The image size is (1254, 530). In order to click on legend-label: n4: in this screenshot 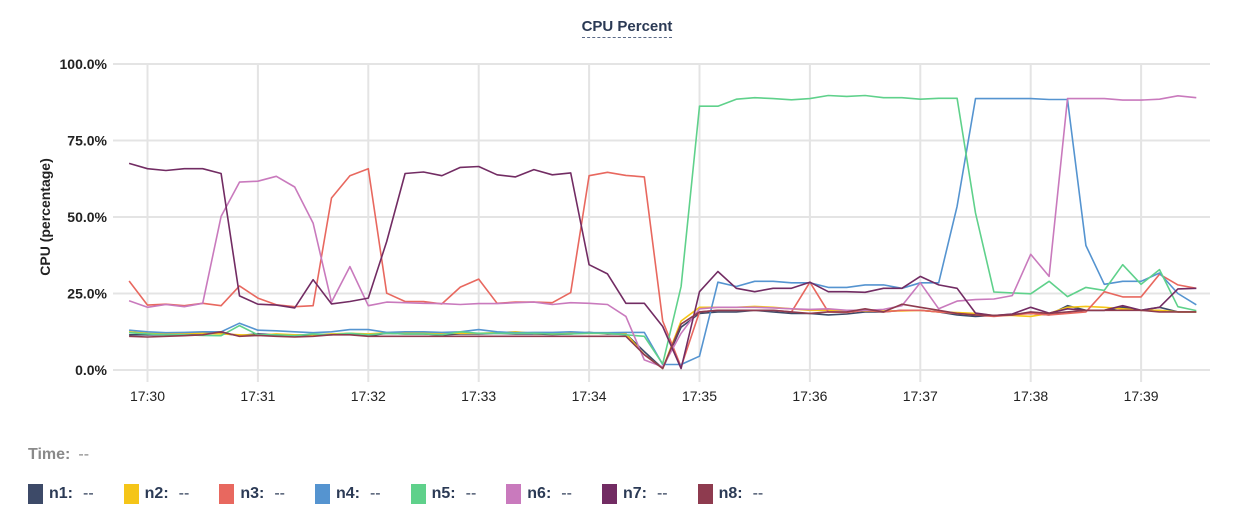, I will do `click(347, 493)`.